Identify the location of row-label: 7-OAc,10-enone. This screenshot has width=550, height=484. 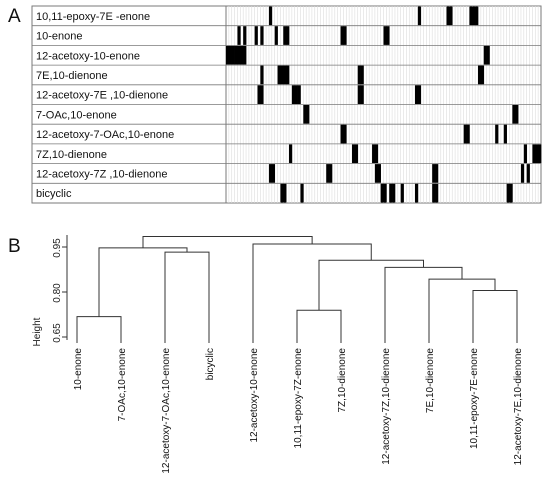
(76, 115).